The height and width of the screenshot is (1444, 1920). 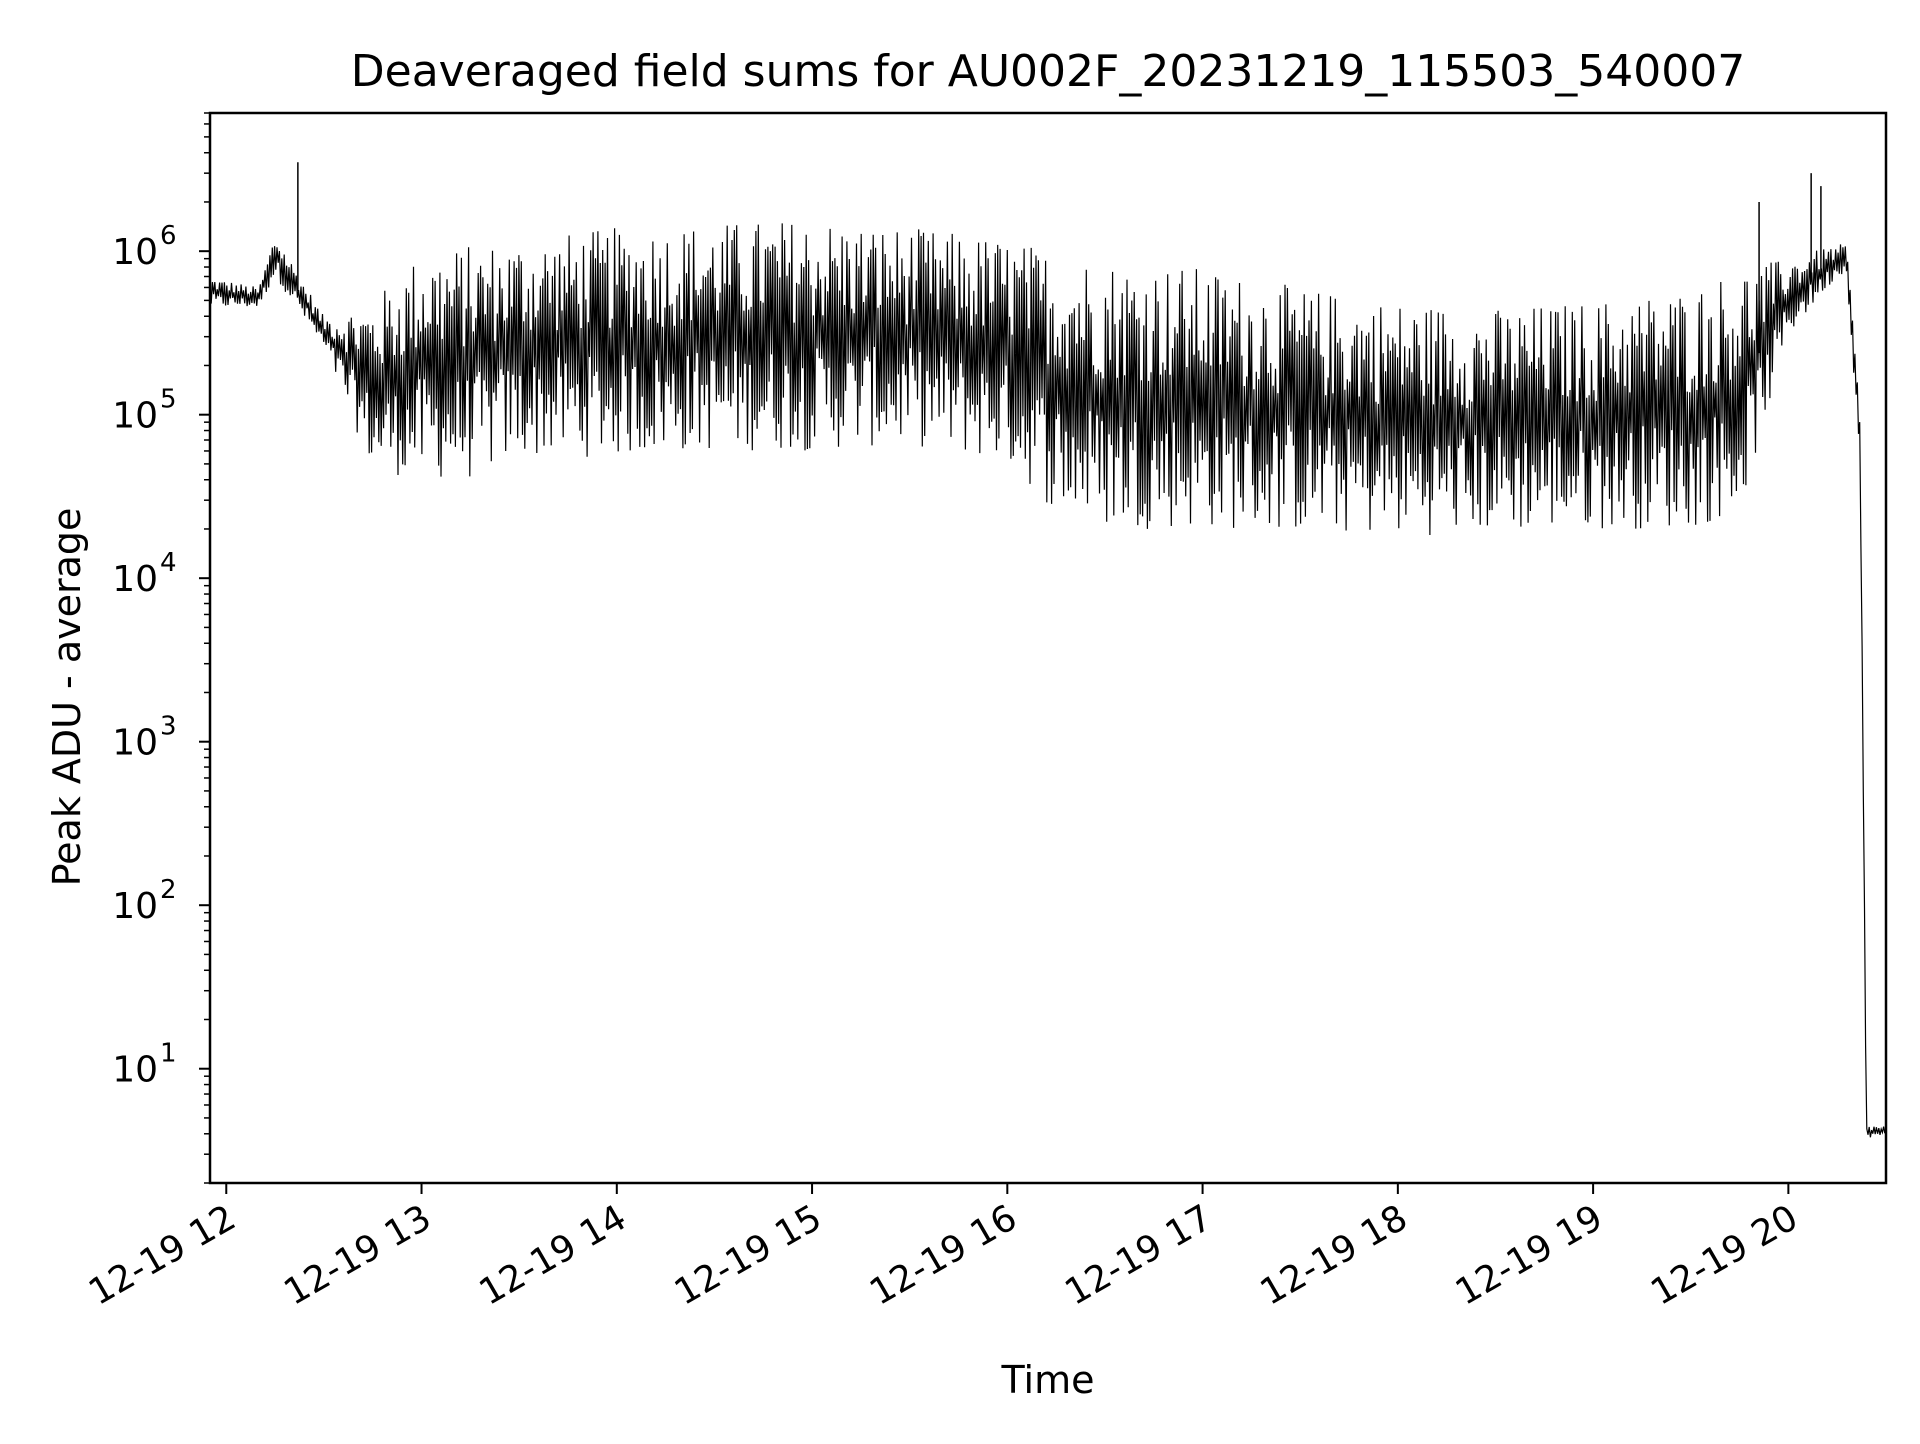 I want to click on y-axis-label: Peak ADU - average, so click(x=67, y=697).